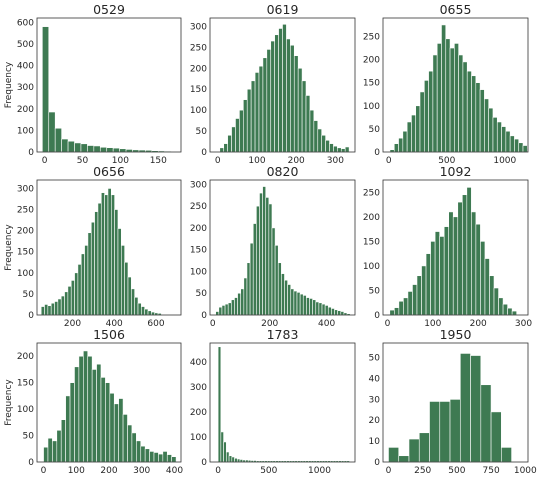 This screenshot has height=489, width=550. Describe the element at coordinates (25, 23) in the screenshot. I see `y-tick-label: 600` at that location.